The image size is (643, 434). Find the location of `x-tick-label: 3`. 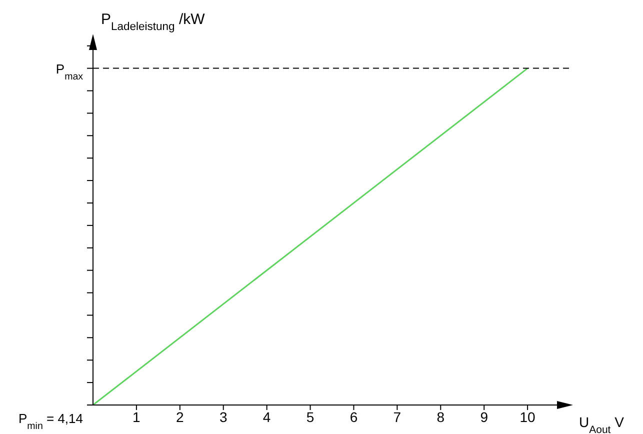

x-tick-label: 3 is located at coordinates (223, 416).